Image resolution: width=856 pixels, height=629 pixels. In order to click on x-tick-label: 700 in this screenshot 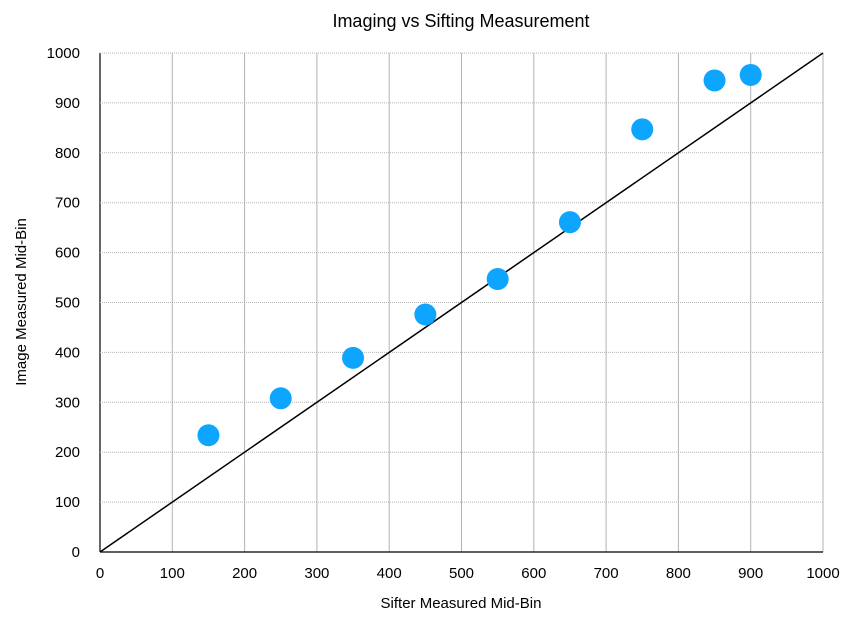, I will do `click(606, 573)`.